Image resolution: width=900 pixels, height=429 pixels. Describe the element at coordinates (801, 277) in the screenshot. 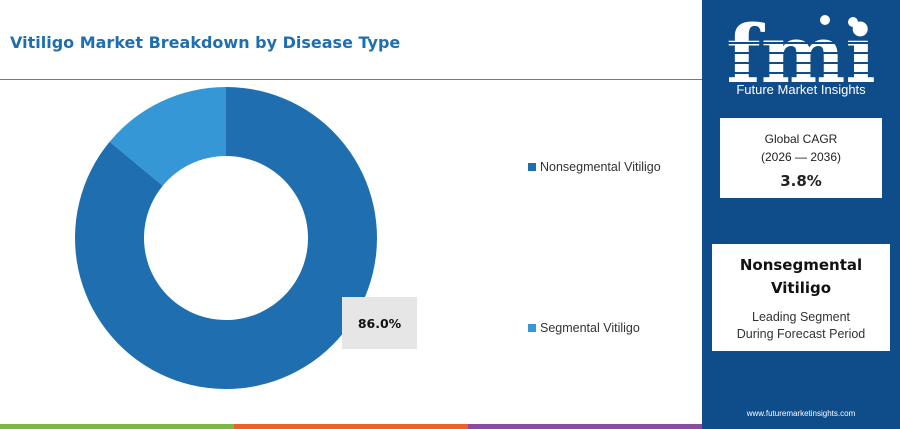

I see `leading-segment-name: Nonsegmental Vitiligo` at that location.